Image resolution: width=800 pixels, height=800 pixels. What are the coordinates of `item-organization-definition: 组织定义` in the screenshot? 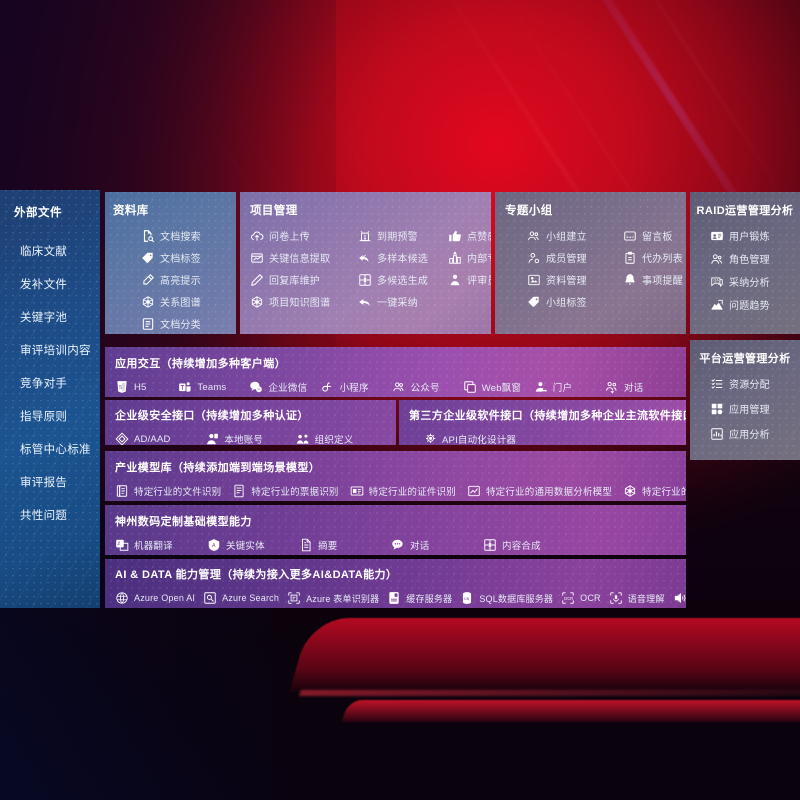 It's located at (341, 438).